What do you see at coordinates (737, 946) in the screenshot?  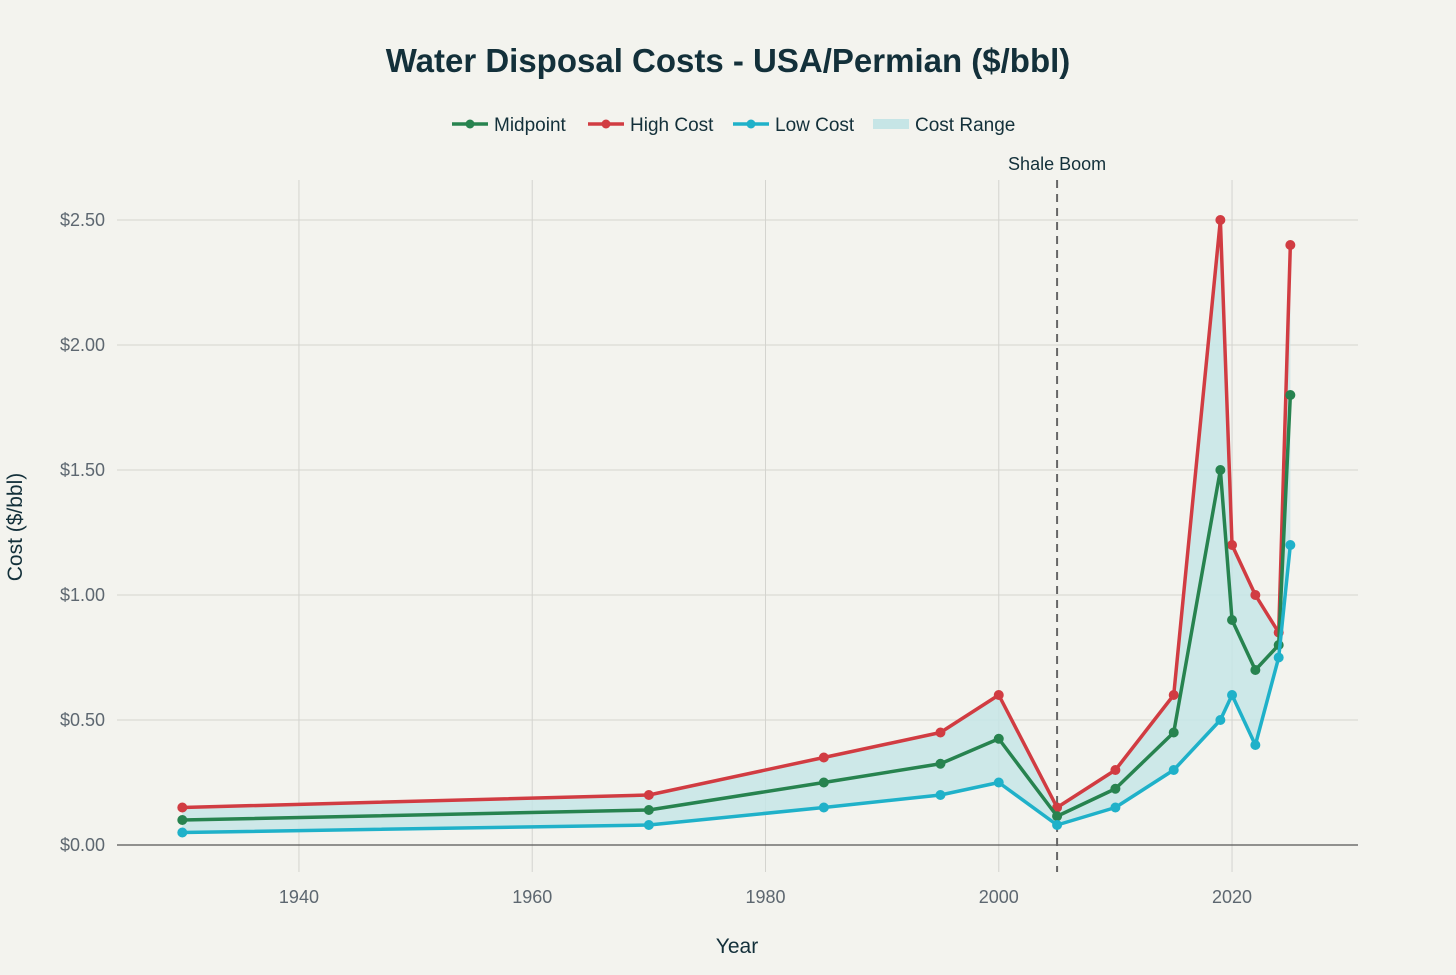 I see `x-axis-label: Year` at bounding box center [737, 946].